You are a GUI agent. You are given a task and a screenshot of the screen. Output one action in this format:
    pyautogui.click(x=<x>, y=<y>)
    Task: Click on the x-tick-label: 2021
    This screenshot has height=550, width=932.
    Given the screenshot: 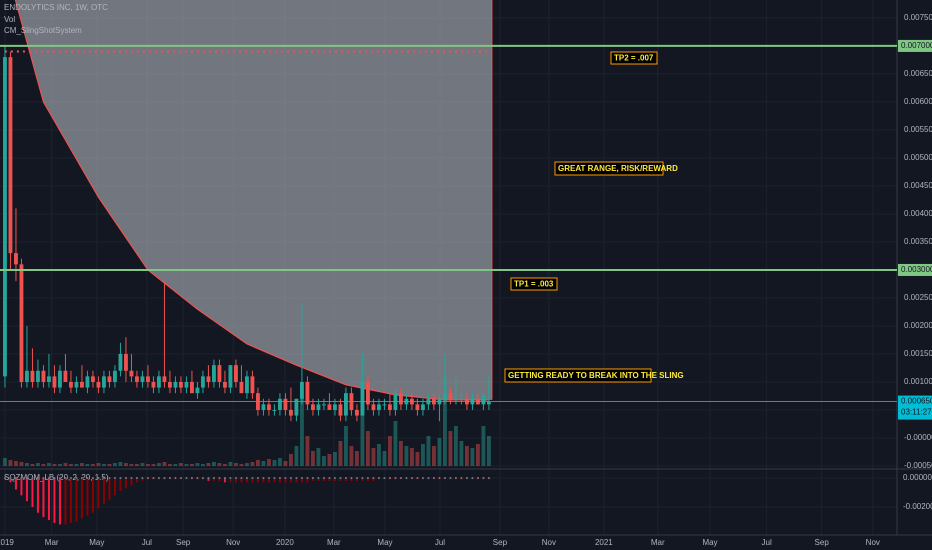 What is the action you would take?
    pyautogui.click(x=604, y=542)
    